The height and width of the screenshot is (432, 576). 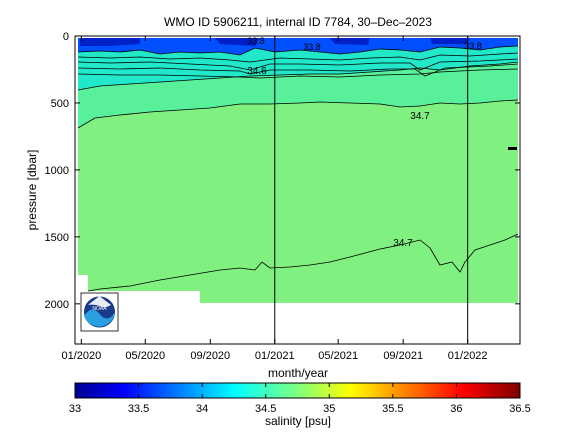 I want to click on colorbar: 33 33.5 34 34.5 35 35.5 36 36.5 salinity [psu], so click(x=300, y=405).